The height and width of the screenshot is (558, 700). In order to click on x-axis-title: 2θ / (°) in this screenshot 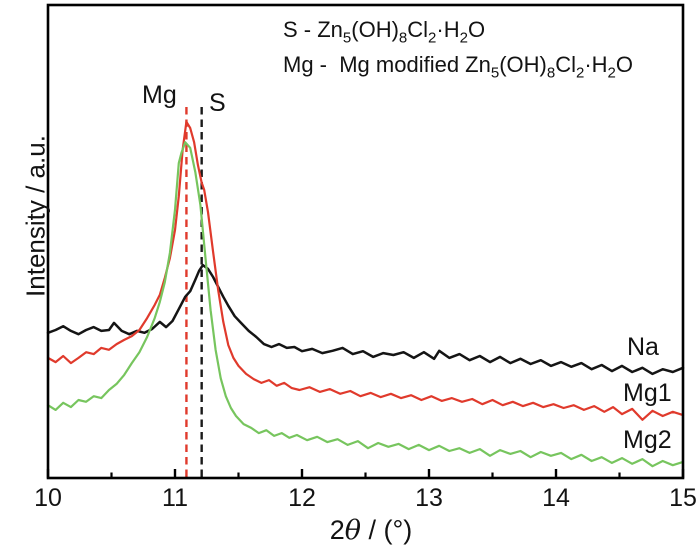, I will do `click(371, 530)`.